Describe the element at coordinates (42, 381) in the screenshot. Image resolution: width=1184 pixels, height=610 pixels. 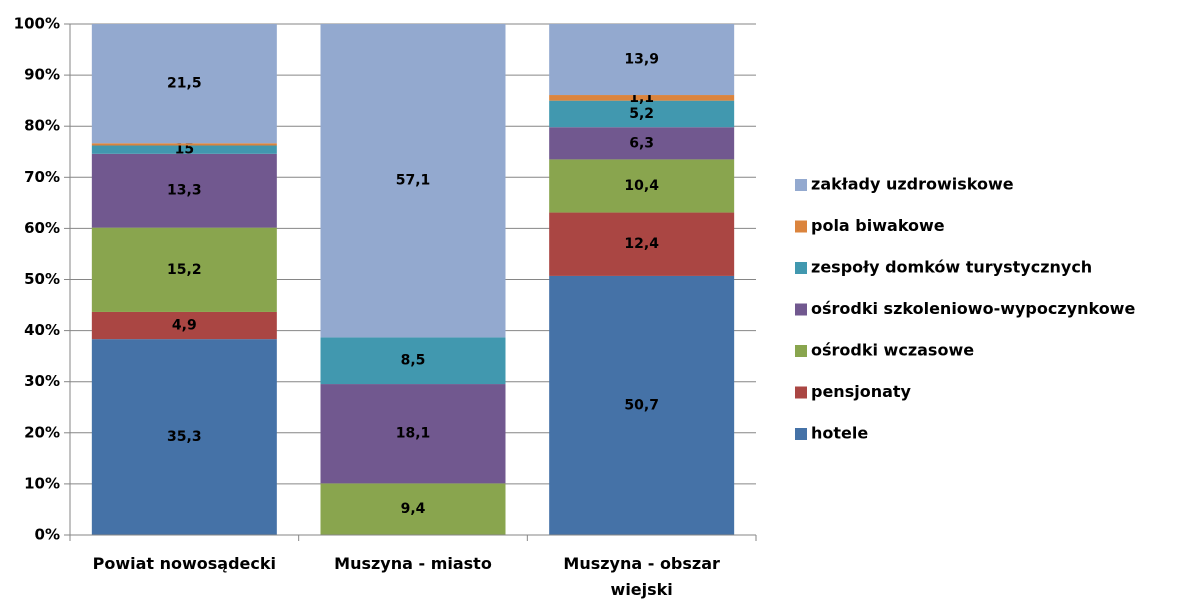
I see `y-tick-label: 30%` at that location.